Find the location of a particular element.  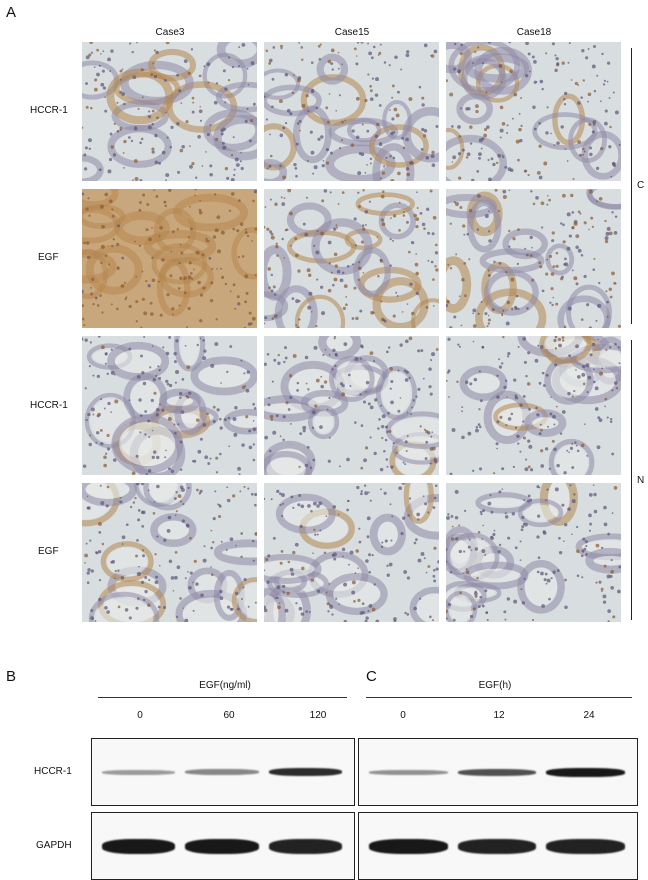

blot-c-hccr1 is located at coordinates (498, 772).